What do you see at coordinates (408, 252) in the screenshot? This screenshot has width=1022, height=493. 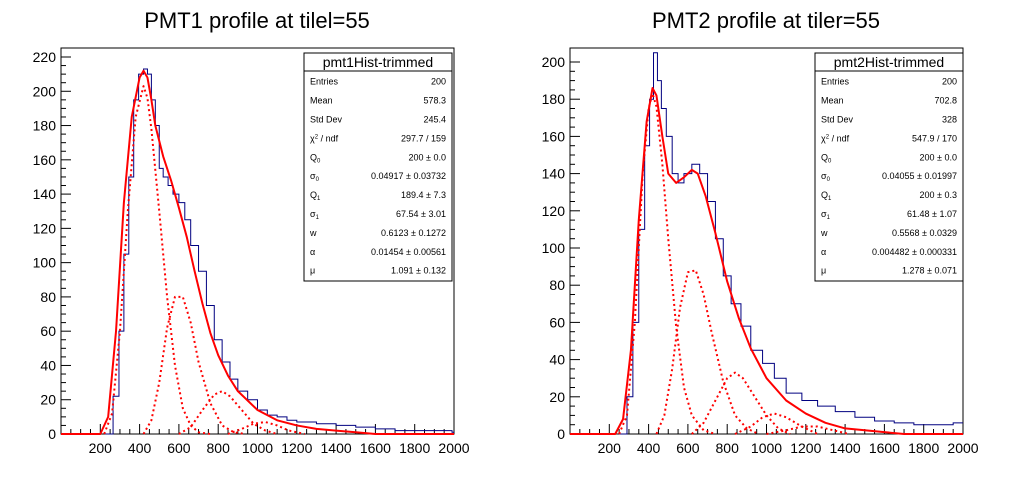 I see `stats-row-value: 0.01454 ± 0.00561` at bounding box center [408, 252].